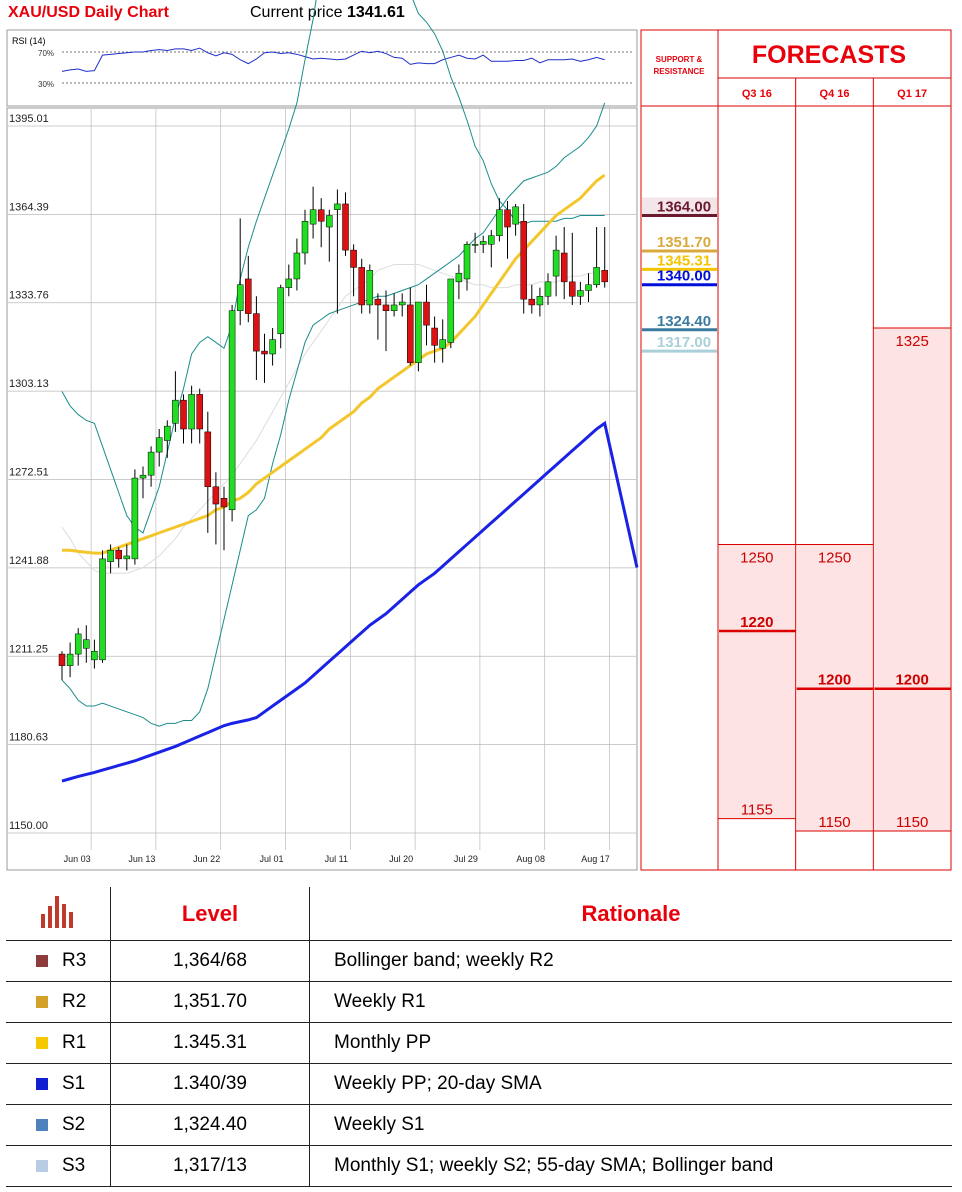 The image size is (962, 1192). Describe the element at coordinates (466, 859) in the screenshot. I see `x-tick-label: Jul 29` at that location.